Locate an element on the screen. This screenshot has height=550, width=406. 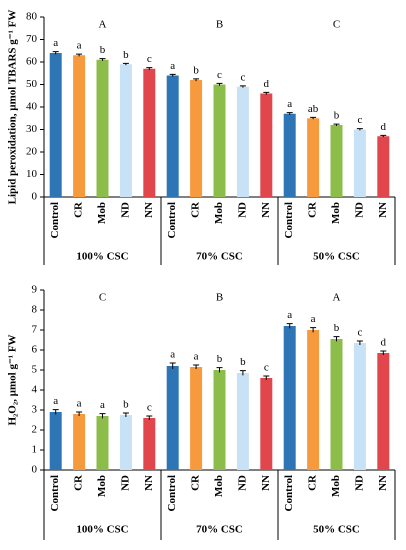
y-tick-label: 4 is located at coordinates (35, 390).